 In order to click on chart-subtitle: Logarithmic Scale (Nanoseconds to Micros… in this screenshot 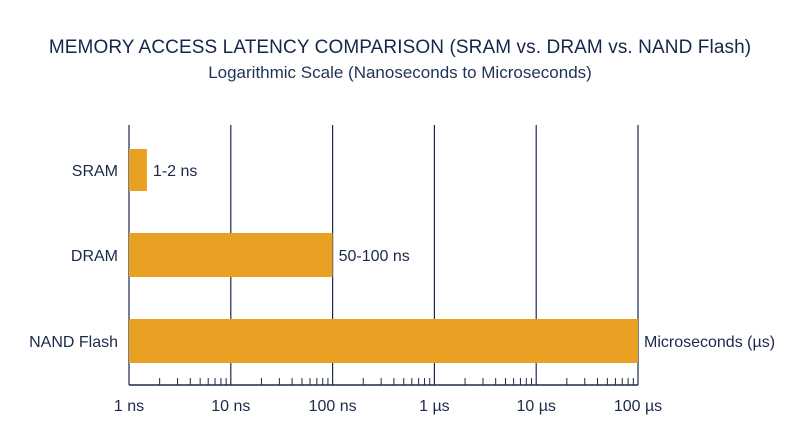, I will do `click(400, 72)`.